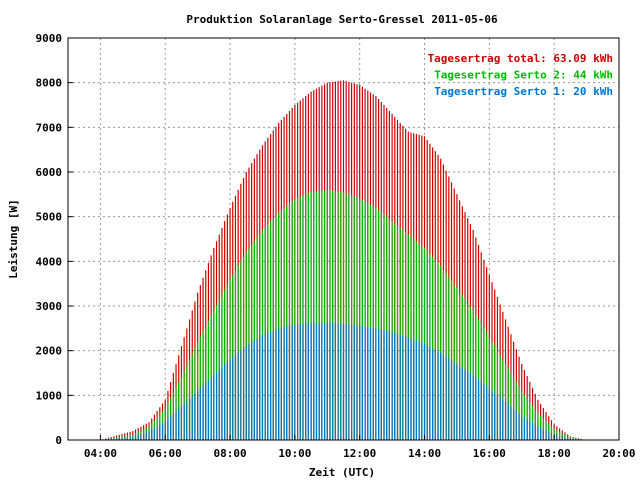 This screenshot has width=640, height=480. Describe the element at coordinates (342, 472) in the screenshot. I see `x-axis-label: Zeit (UTC)` at that location.